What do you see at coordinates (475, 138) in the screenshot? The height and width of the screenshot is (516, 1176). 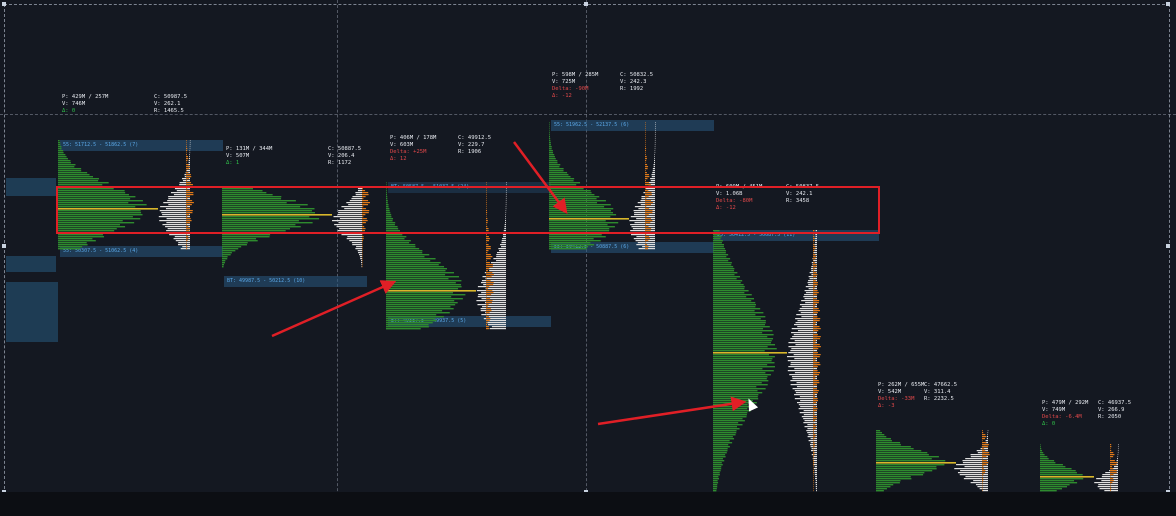 I see `stat-line: C: 49912.5` at bounding box center [475, 138].